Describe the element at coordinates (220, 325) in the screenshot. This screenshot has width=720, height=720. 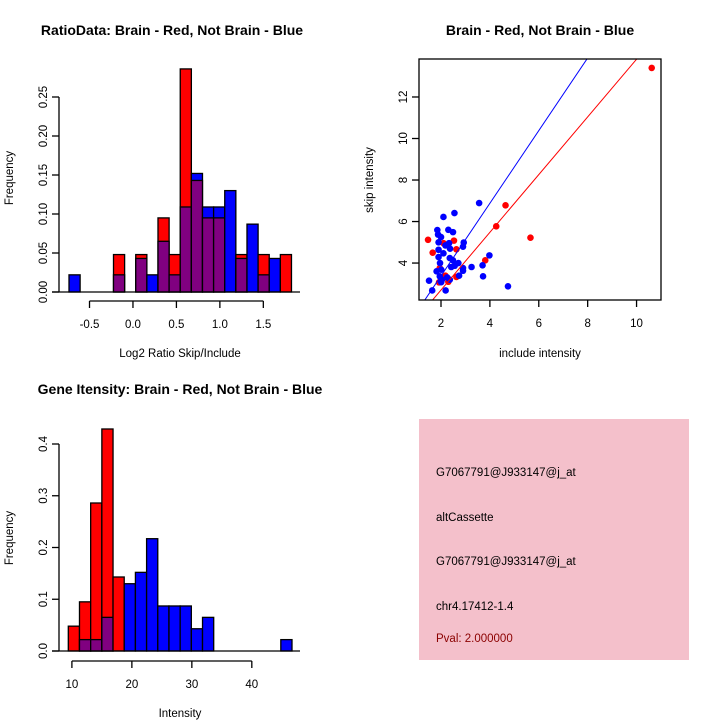
I see `ratio-histogram-x-tick-label: 1.0` at that location.